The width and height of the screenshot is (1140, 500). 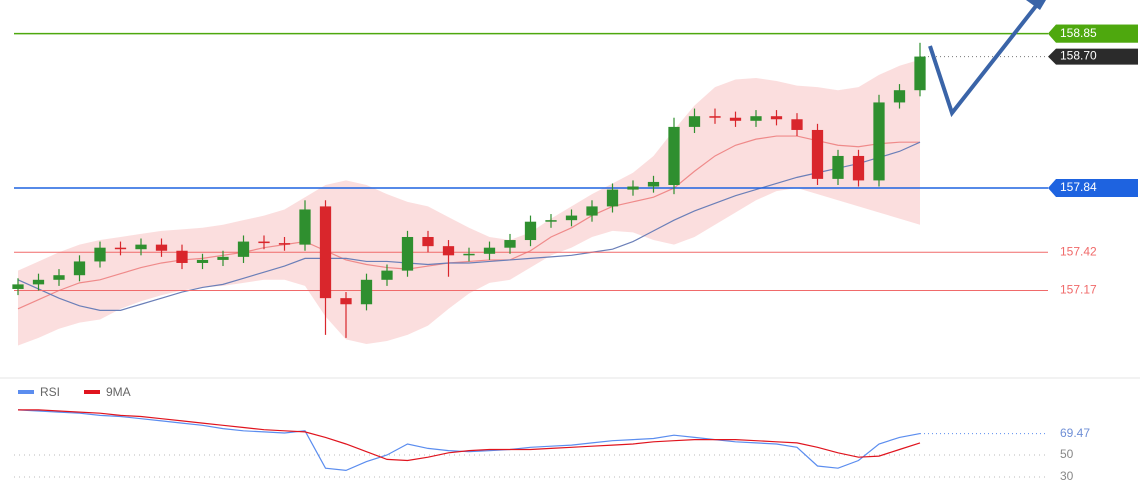 What do you see at coordinates (1067, 454) in the screenshot?
I see `y-tick-label: 50` at bounding box center [1067, 454].